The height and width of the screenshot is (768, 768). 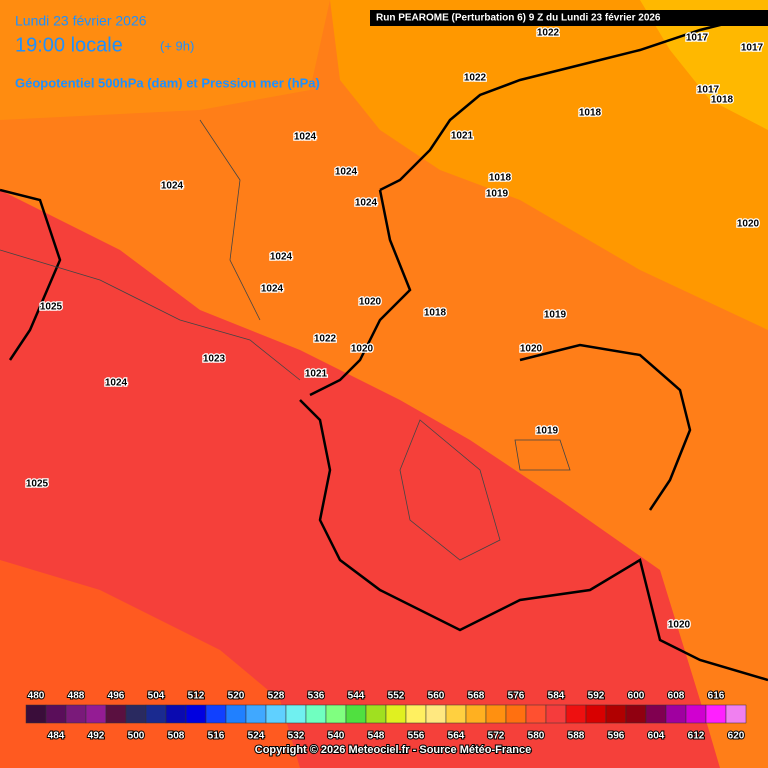 I want to click on scale-label: 520, so click(x=236, y=696).